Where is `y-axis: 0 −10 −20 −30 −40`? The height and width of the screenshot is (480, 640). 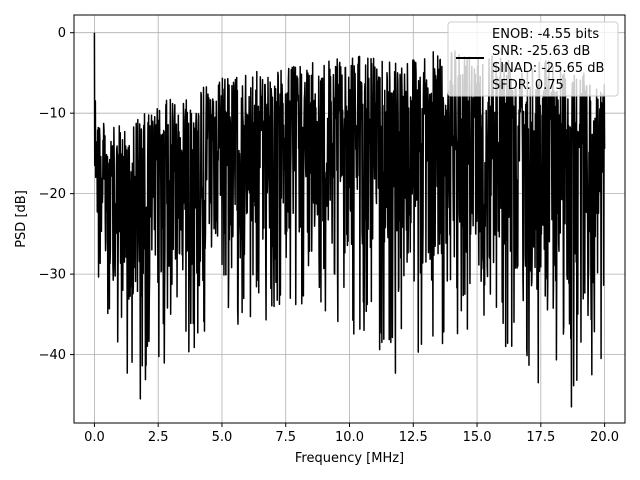 y-axis: 0 −10 −20 −30 −40 is located at coordinates (56, 194).